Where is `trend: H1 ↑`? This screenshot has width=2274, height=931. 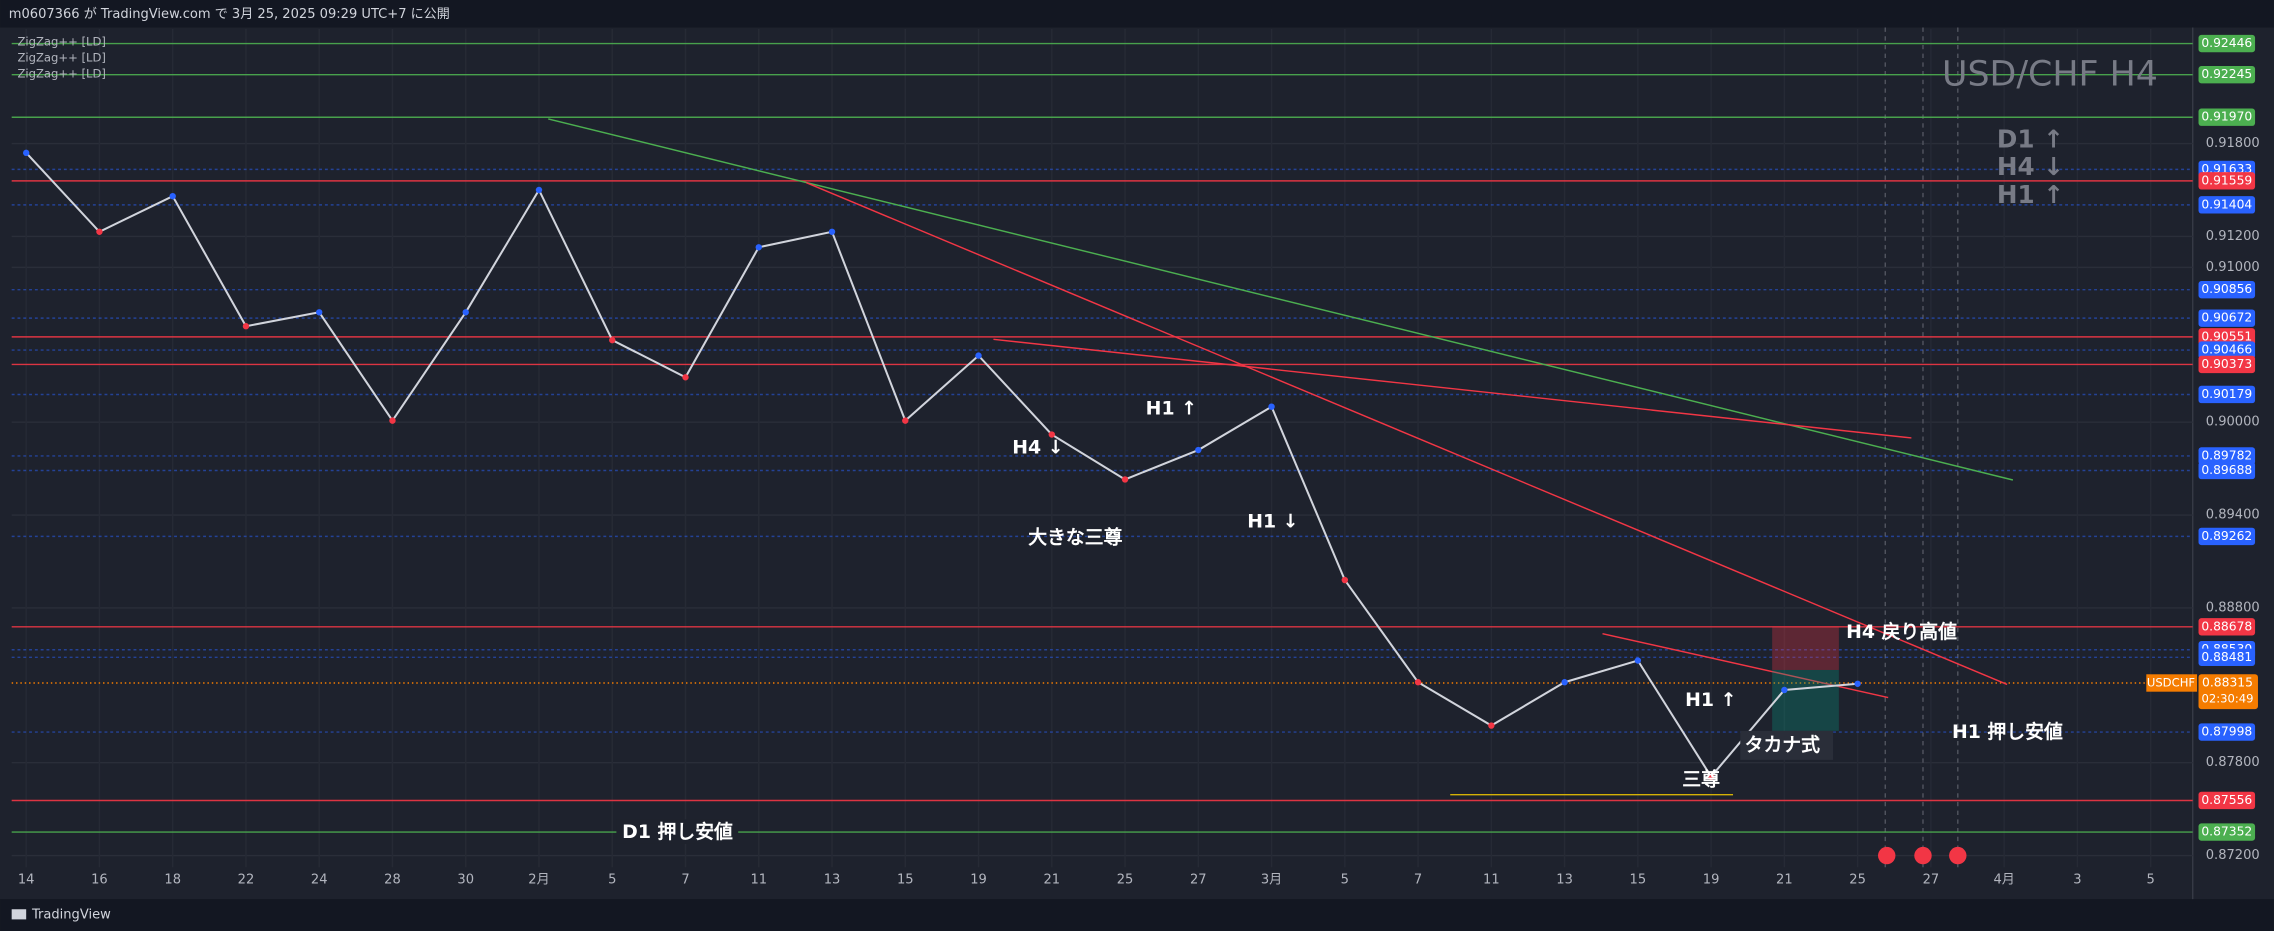 trend: H1 ↑ is located at coordinates (2030, 194).